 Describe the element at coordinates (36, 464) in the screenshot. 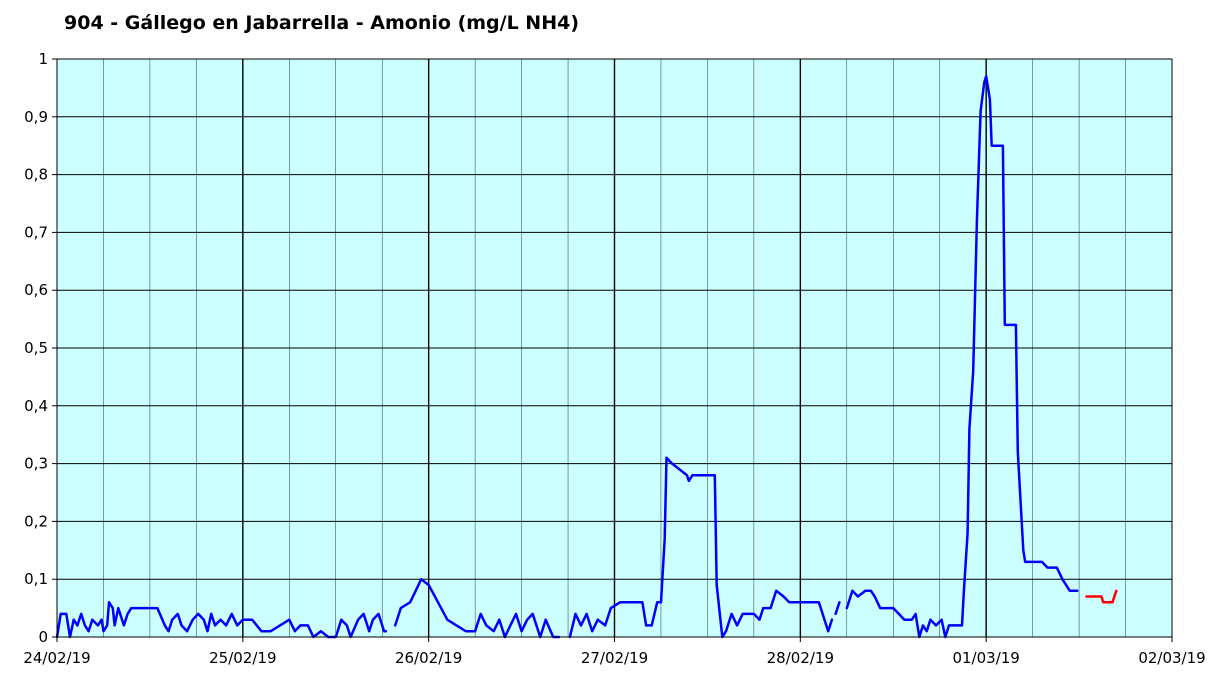

I see `y-tick-label: 0,3` at that location.